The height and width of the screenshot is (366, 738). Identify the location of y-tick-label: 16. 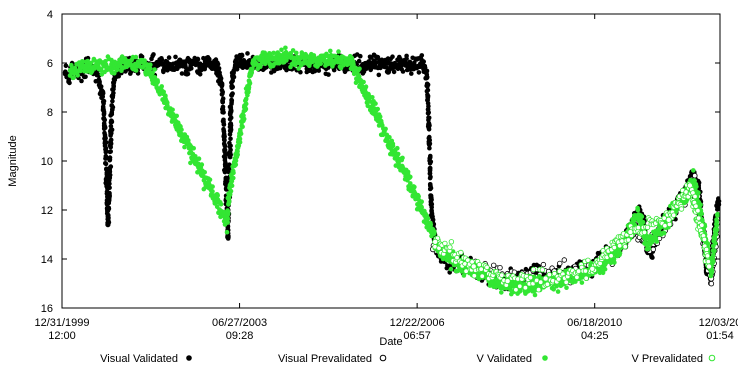
(47, 309).